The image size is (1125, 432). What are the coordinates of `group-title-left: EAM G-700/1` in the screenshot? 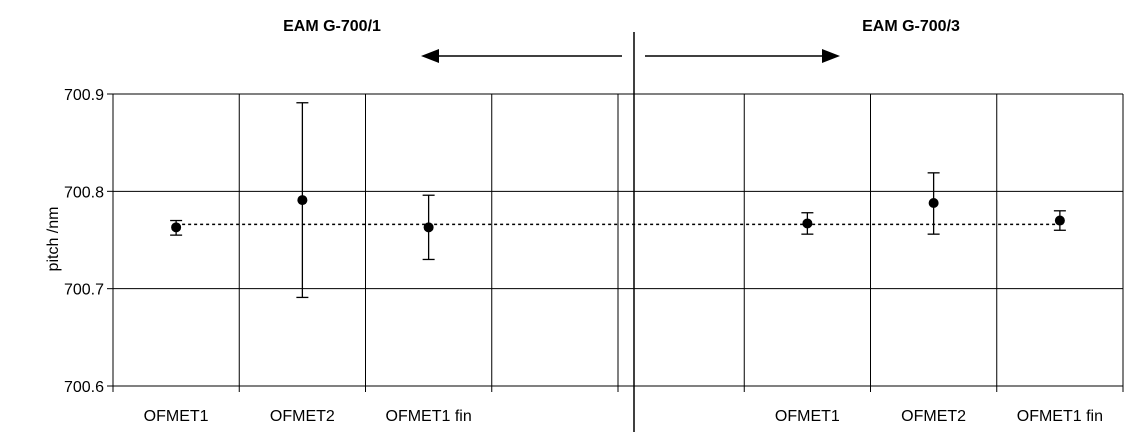 It's located at (332, 26).